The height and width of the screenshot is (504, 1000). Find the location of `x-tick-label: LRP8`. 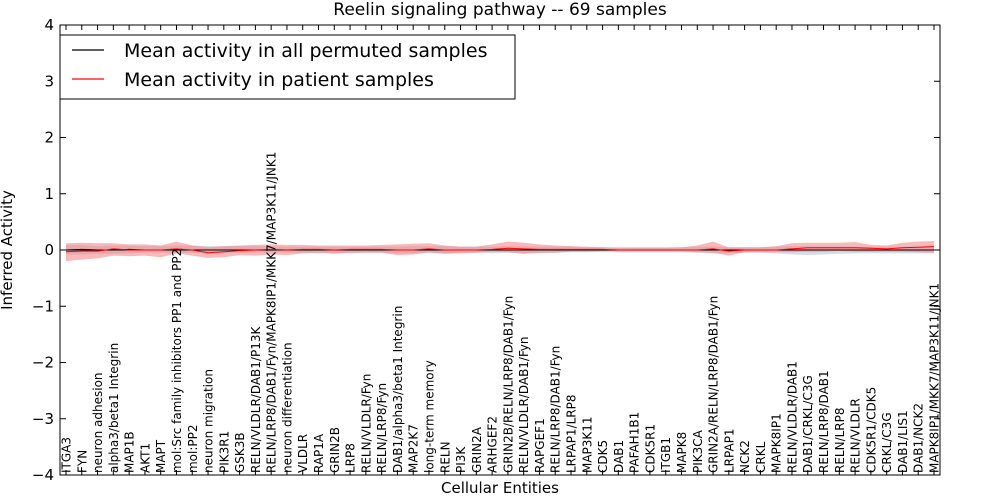

x-tick-label: LRP8 is located at coordinates (351, 458).